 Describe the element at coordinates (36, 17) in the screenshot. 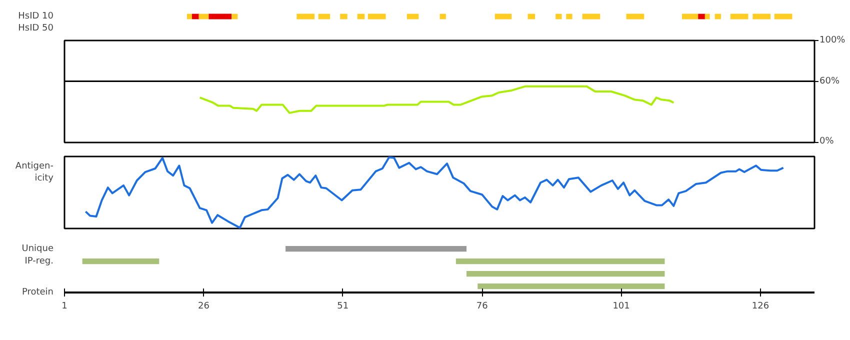

I see `y-tick-label: HsID 10` at that location.